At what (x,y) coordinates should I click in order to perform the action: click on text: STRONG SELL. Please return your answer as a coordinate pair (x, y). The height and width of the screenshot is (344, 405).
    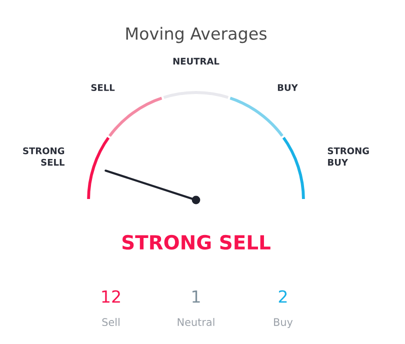
    Looking at the image, I should click on (196, 242).